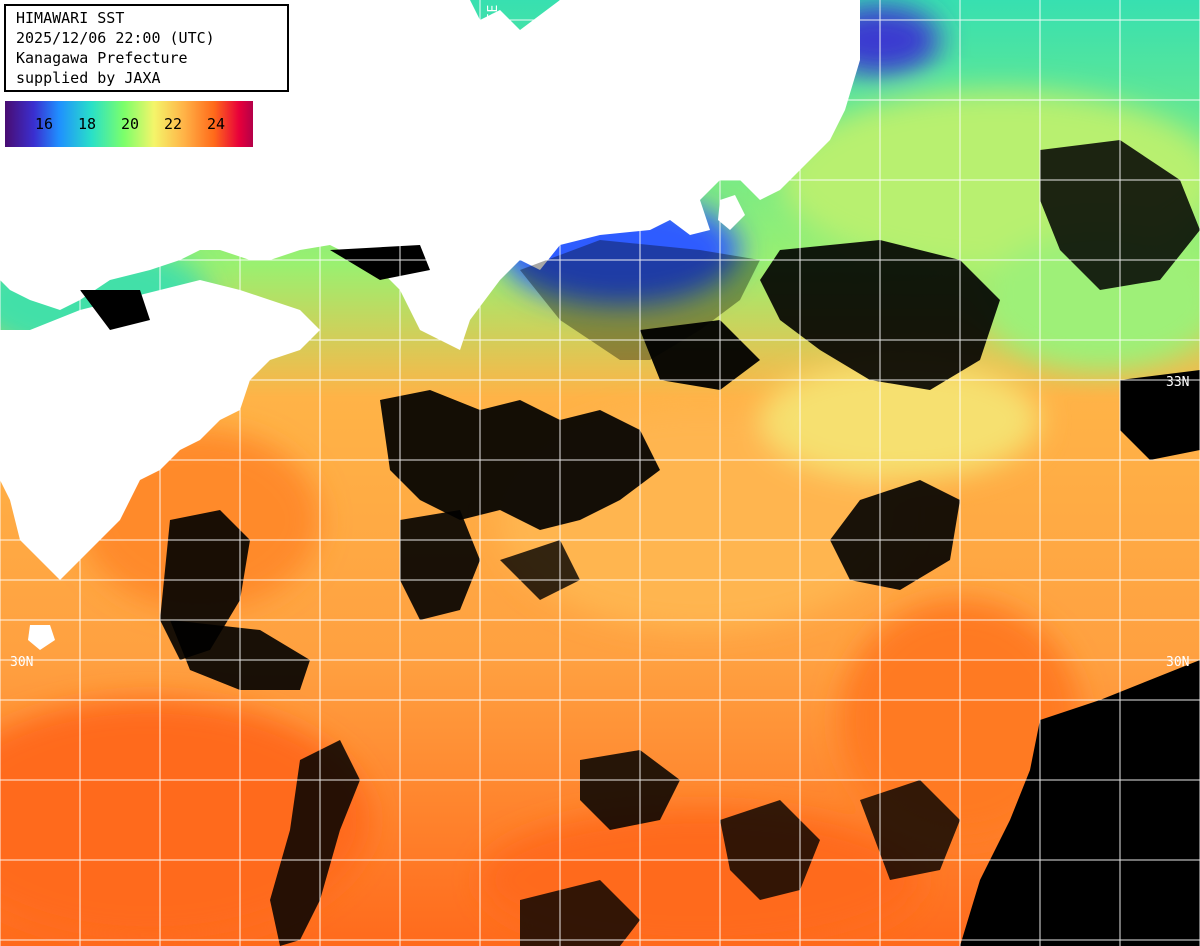 Image resolution: width=1200 pixels, height=946 pixels. I want to click on title-line-3: Kanagawa Prefecture, so click(102, 58).